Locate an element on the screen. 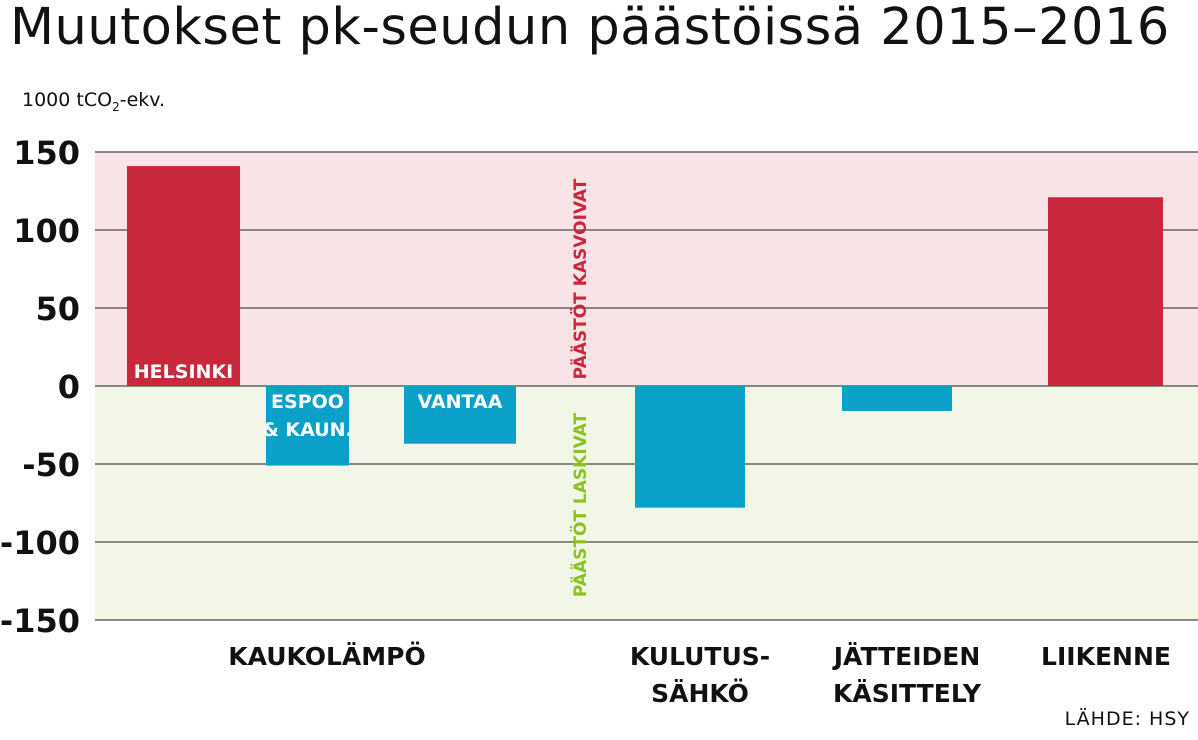 The height and width of the screenshot is (740, 1198). bar-label: & KAUN. is located at coordinates (307, 430).